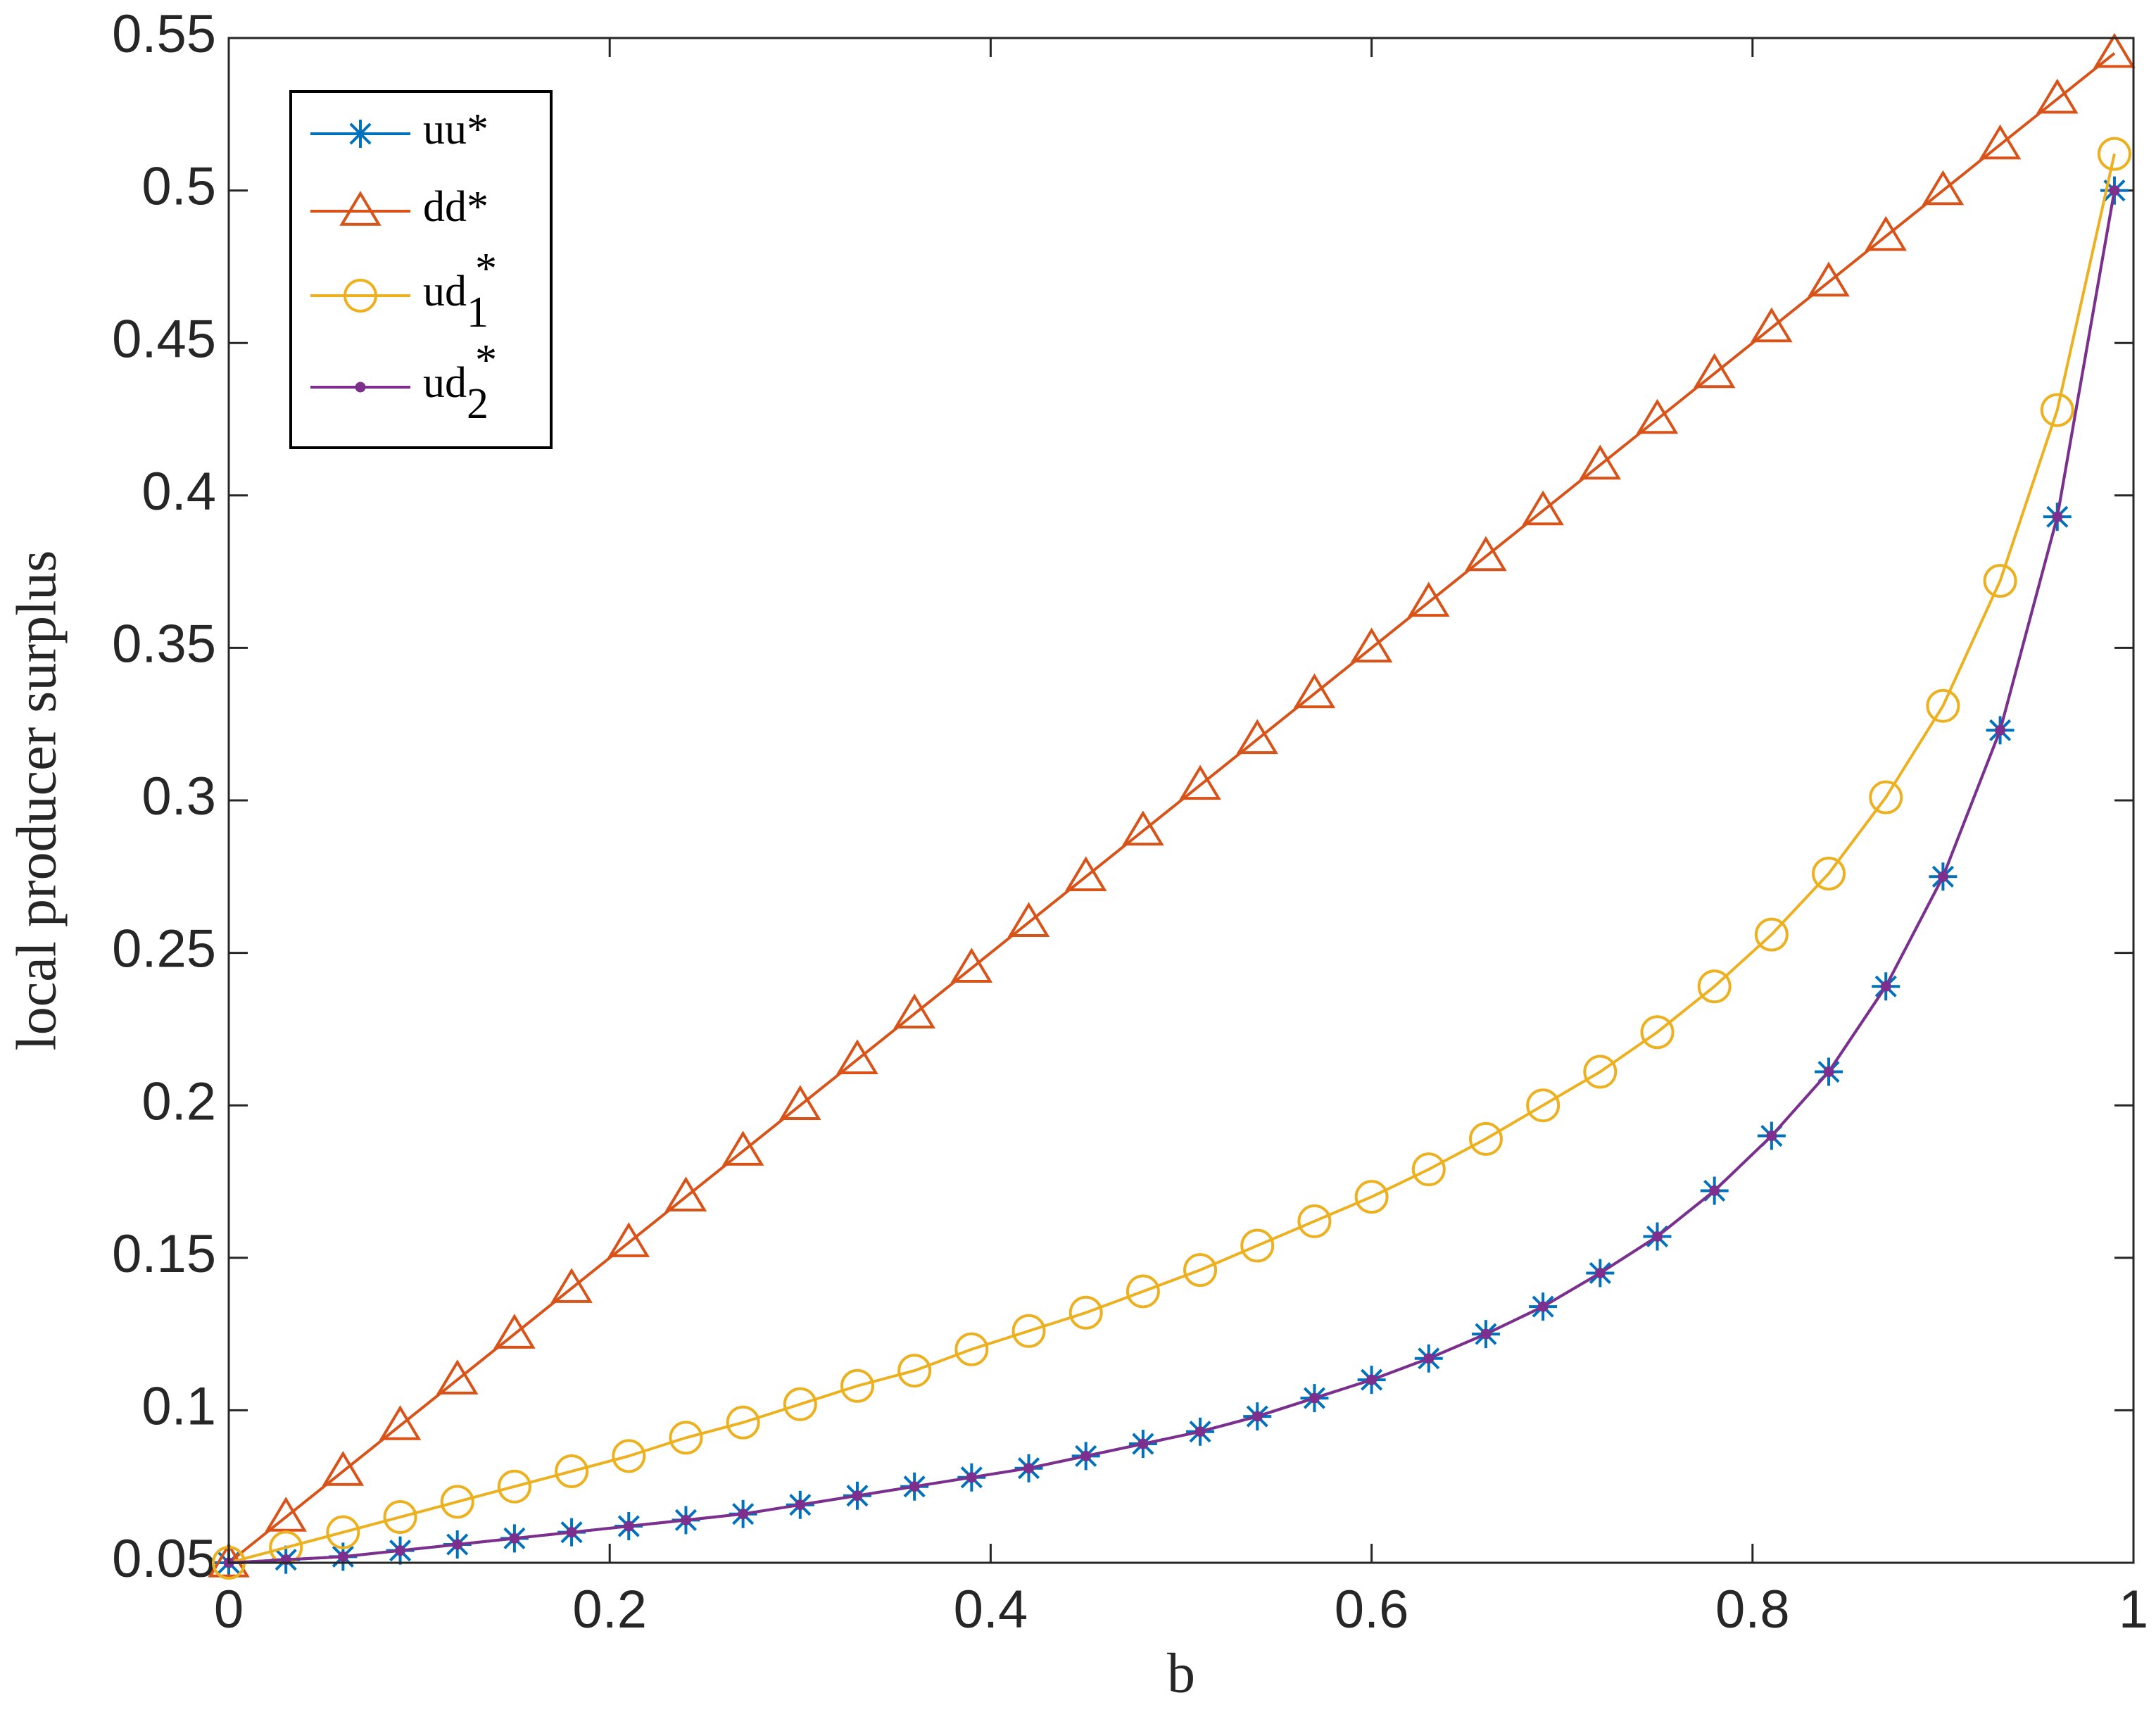 This screenshot has width=2156, height=1712. I want to click on y-tick-label: 0.55, so click(164, 34).